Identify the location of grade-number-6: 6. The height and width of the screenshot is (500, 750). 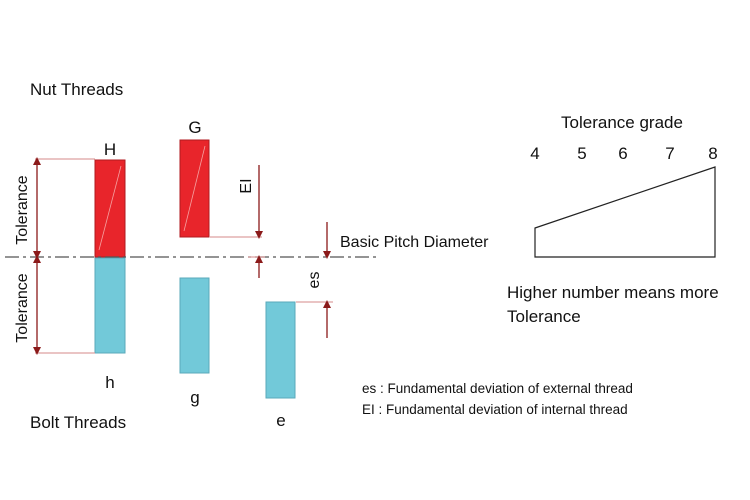
(622, 153).